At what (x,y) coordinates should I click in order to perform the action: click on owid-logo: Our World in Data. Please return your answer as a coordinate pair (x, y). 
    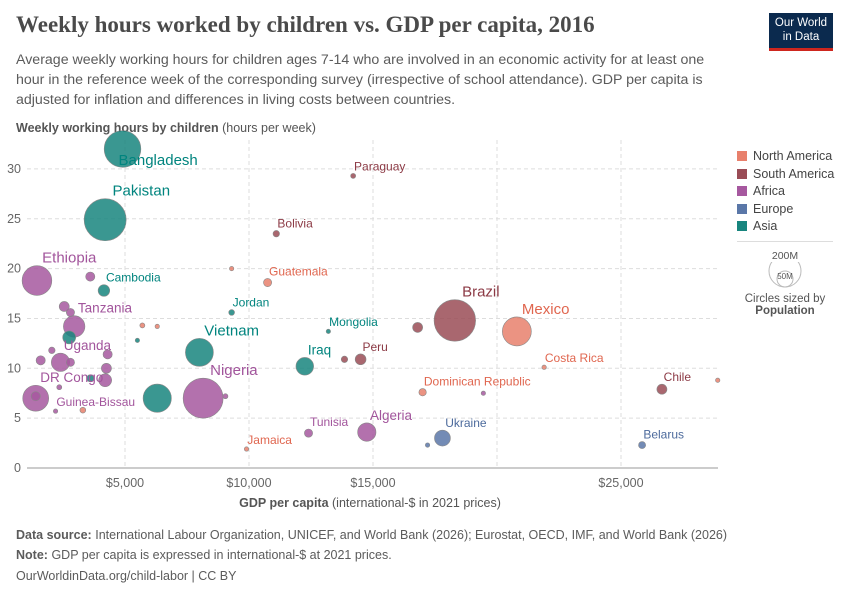
    Looking at the image, I should click on (801, 32).